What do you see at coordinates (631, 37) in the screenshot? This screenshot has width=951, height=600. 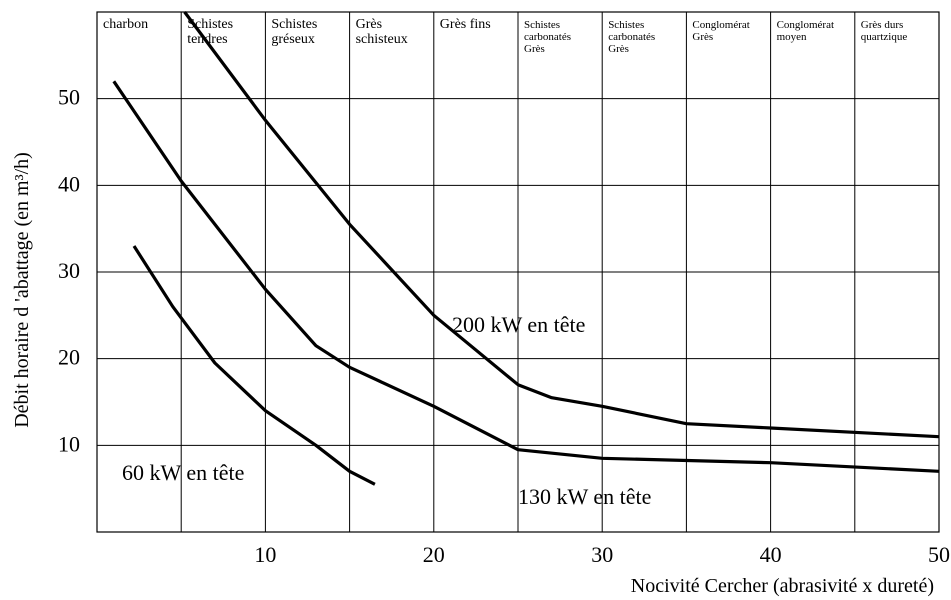 I see `zone-label-6: Schistes carbonatés Grès` at bounding box center [631, 37].